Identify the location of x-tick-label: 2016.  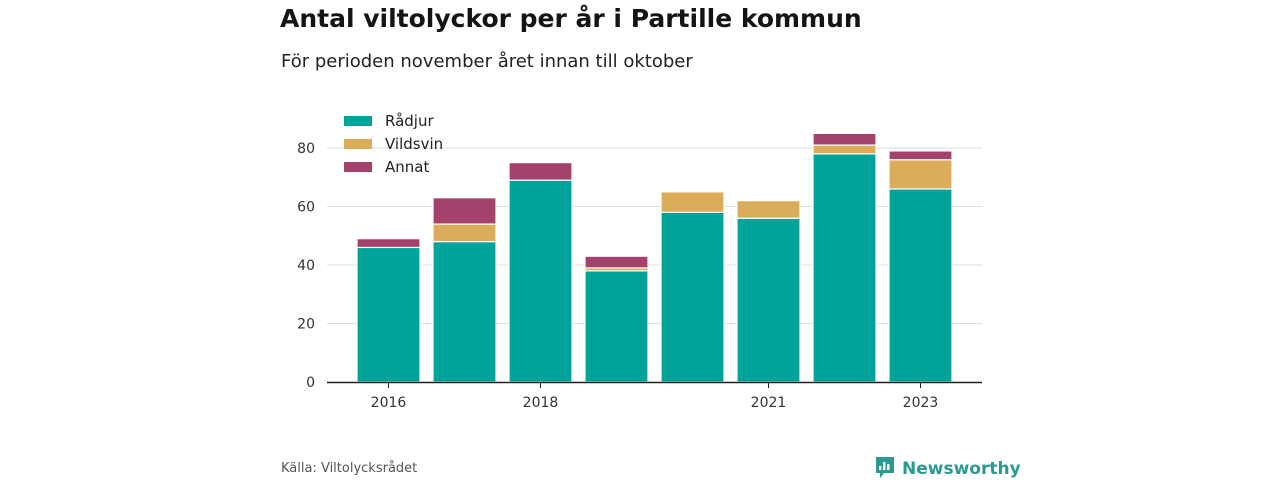
(389, 403).